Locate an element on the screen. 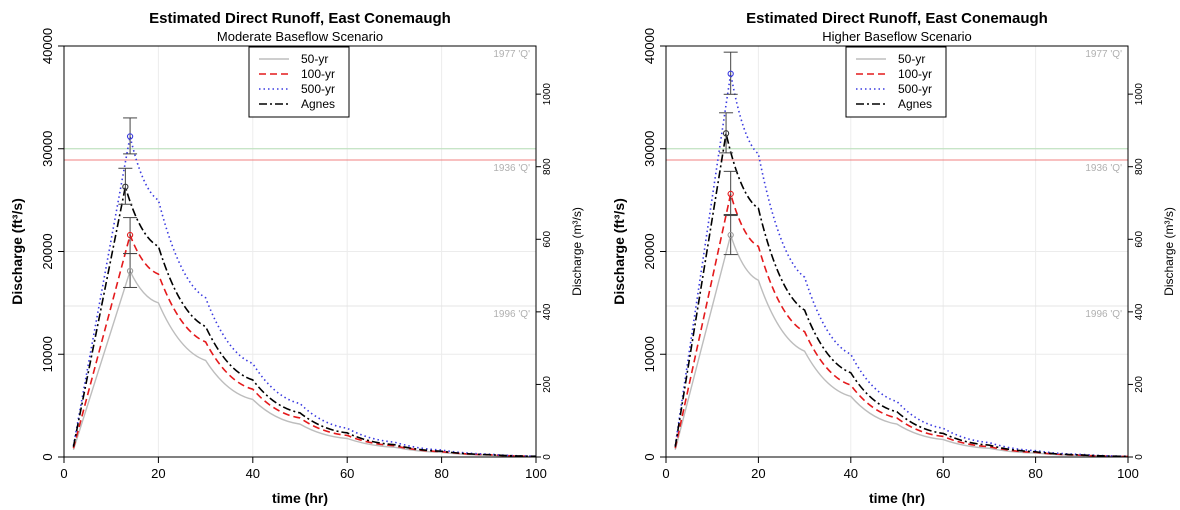  chart-subtitle: Higher Baseflow Scenario is located at coordinates (897, 36).